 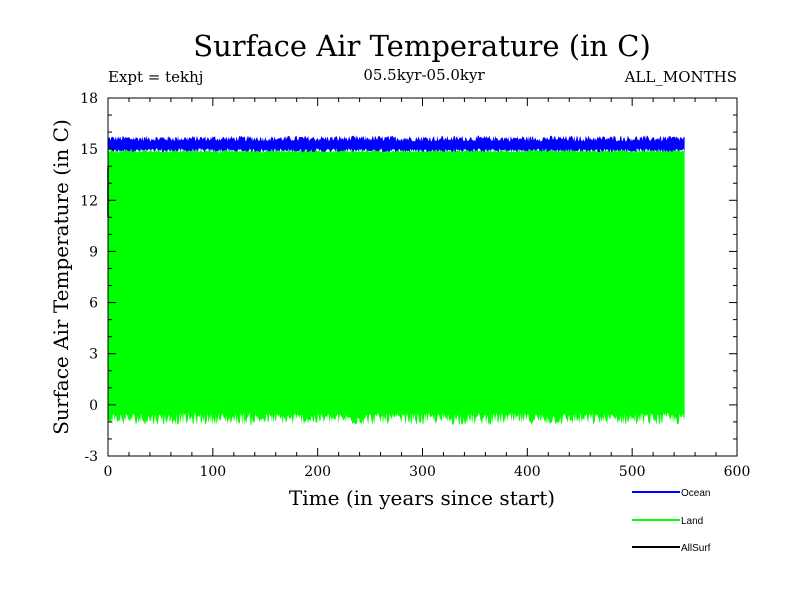 What do you see at coordinates (671, 493) in the screenshot?
I see `legend-item-ocean: Ocean` at bounding box center [671, 493].